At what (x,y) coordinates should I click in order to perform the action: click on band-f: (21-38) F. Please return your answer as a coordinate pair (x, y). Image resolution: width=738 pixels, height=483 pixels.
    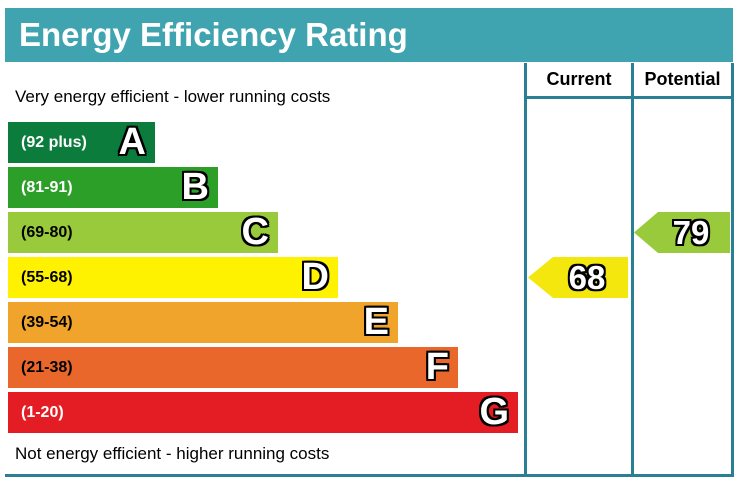
    Looking at the image, I should click on (233, 367).